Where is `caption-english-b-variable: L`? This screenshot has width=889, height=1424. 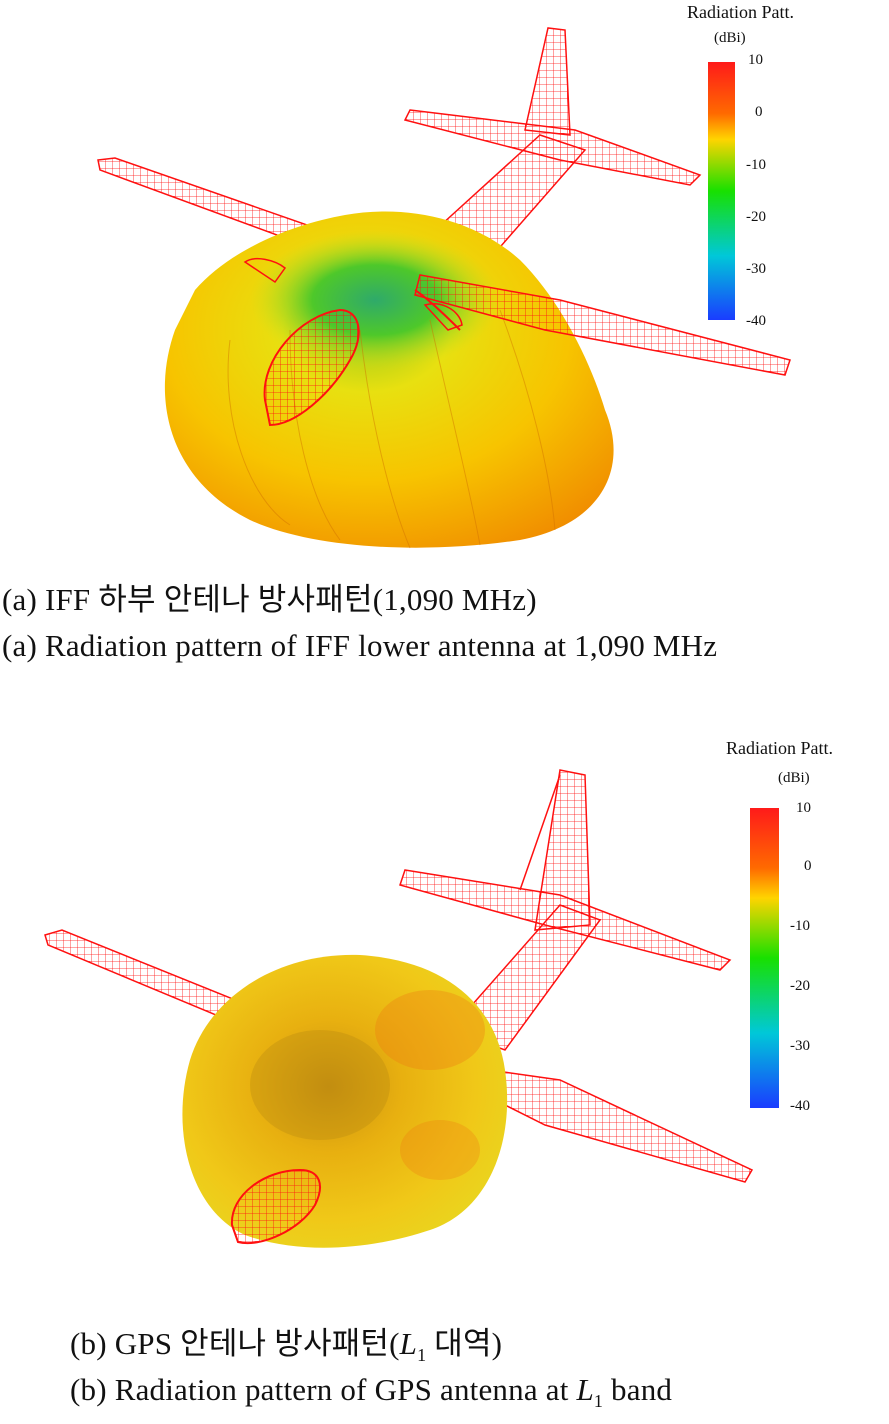 caption-english-b-variable: L is located at coordinates (585, 1389).